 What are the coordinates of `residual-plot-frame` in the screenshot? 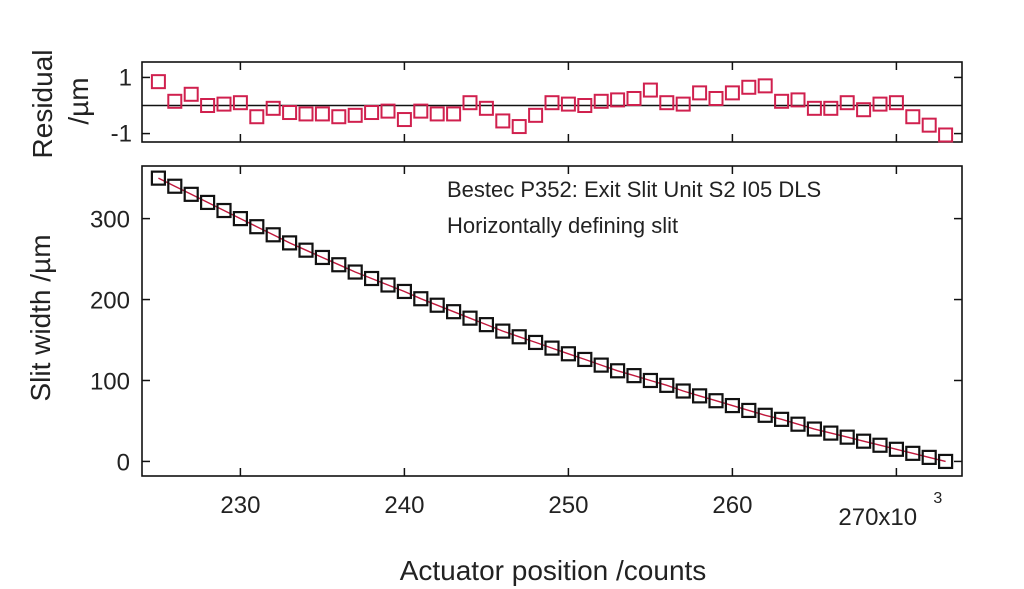 It's located at (552, 102).